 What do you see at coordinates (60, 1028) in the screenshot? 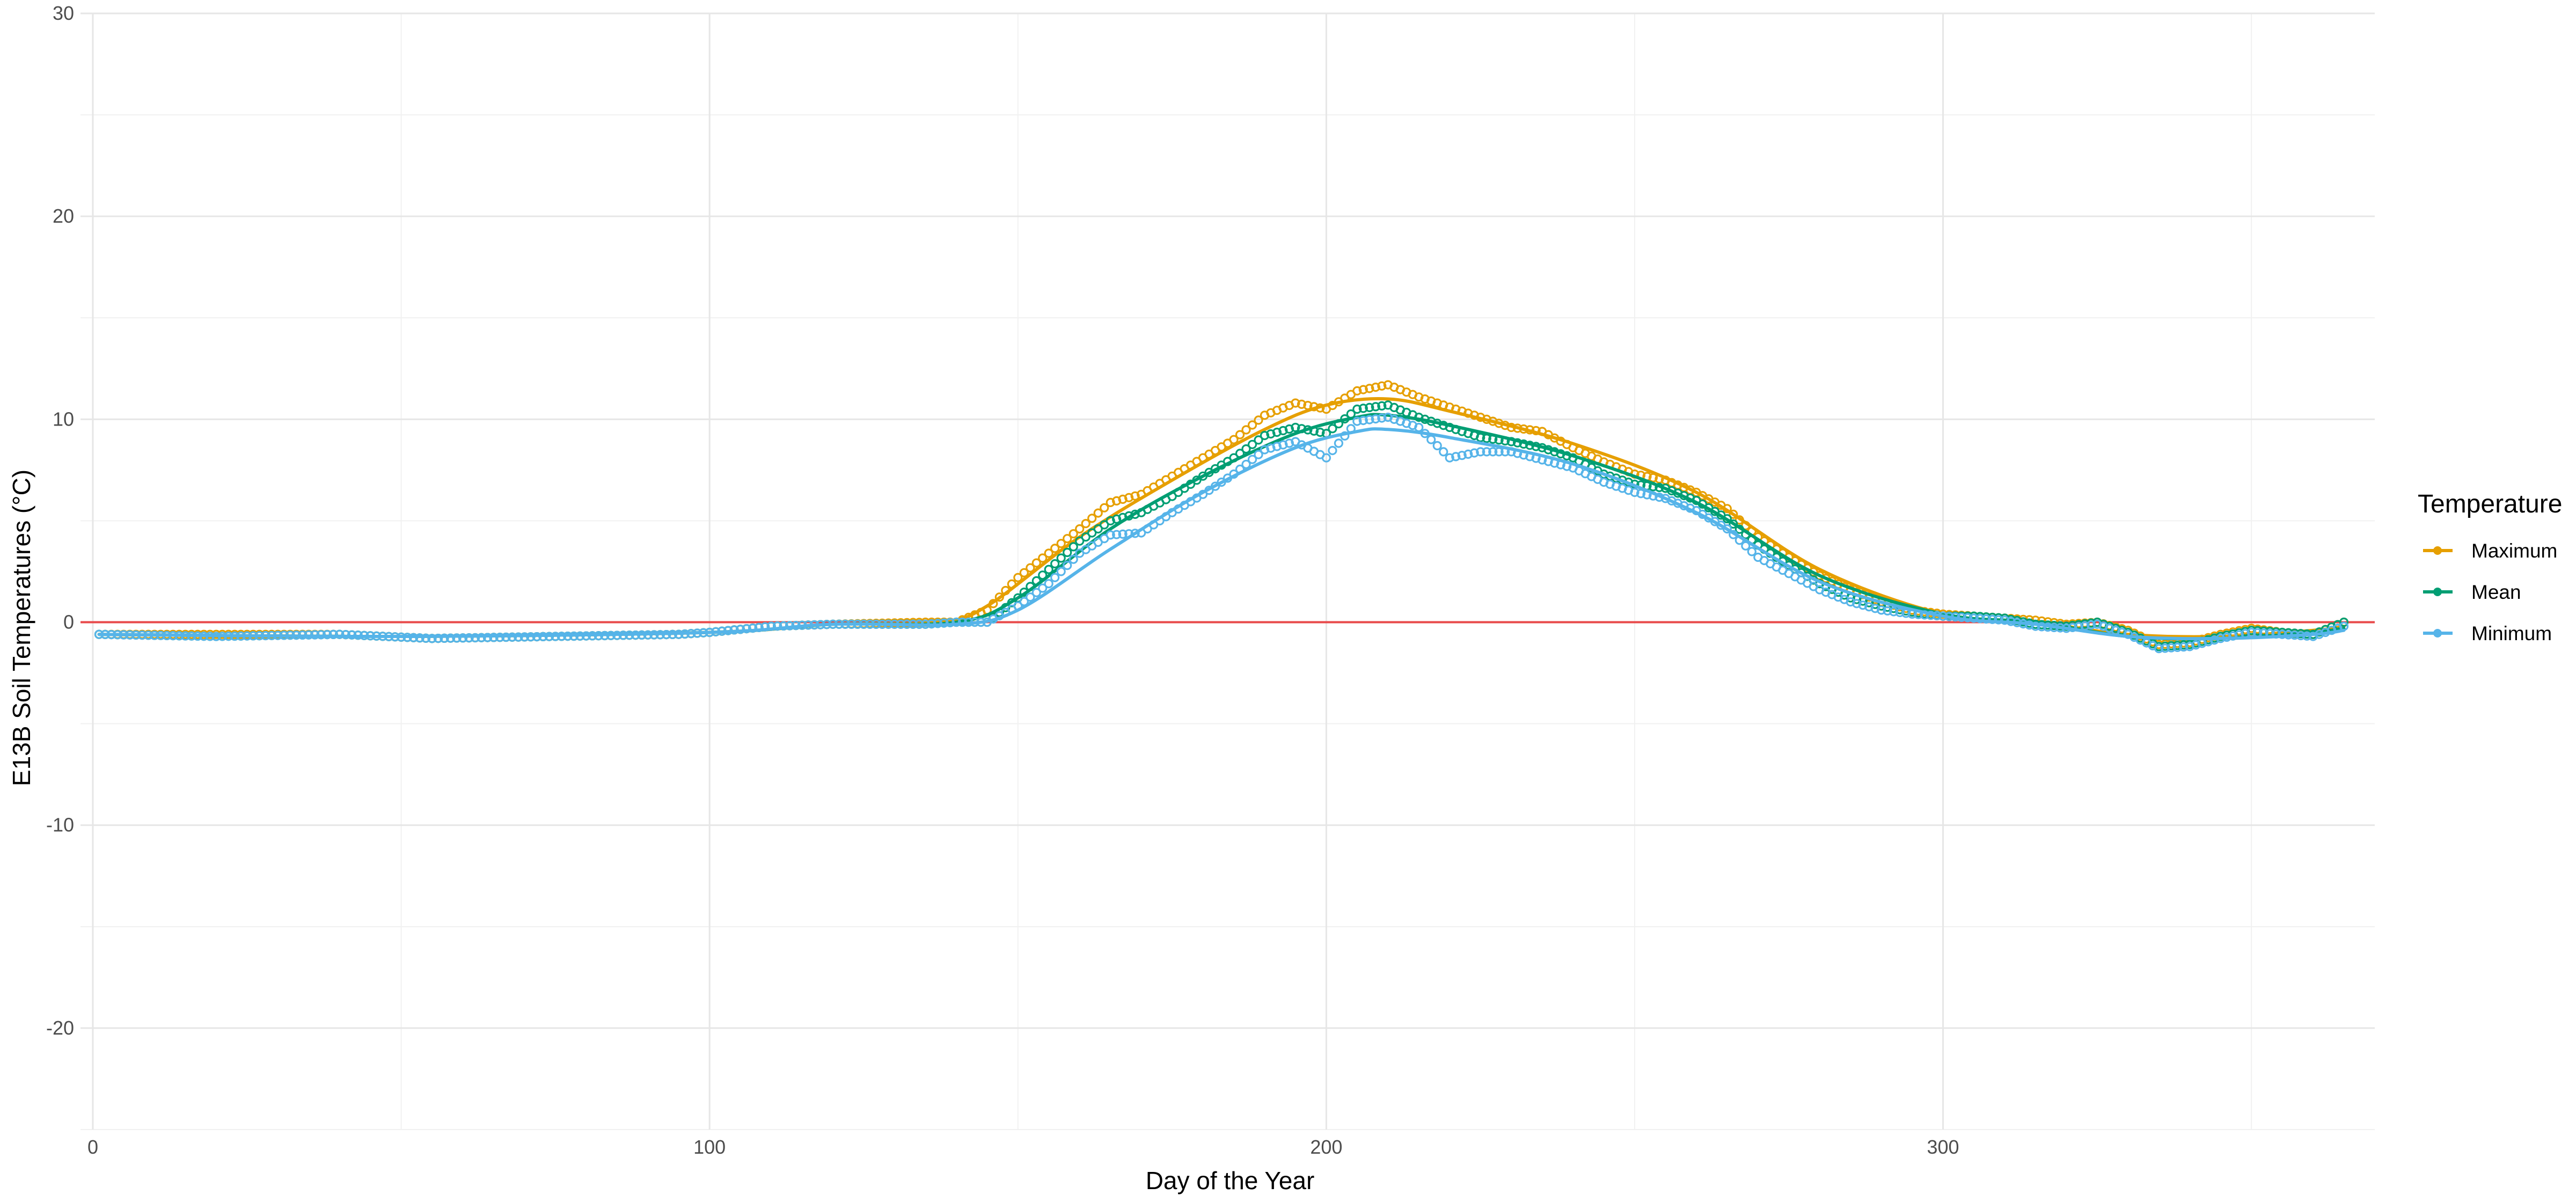
I see `y-tick-label: -20` at bounding box center [60, 1028].